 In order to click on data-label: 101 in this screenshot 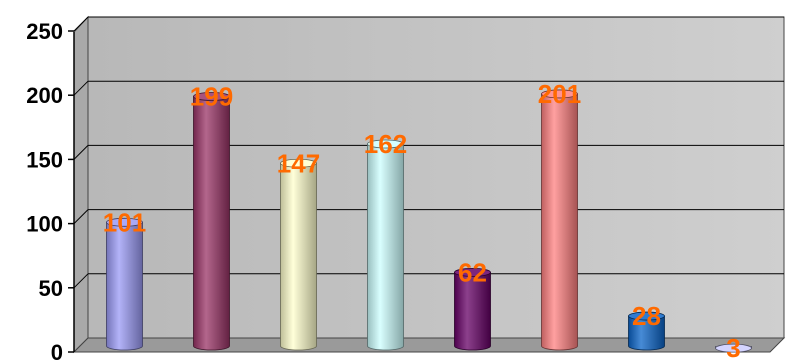, I will do `click(124, 222)`.